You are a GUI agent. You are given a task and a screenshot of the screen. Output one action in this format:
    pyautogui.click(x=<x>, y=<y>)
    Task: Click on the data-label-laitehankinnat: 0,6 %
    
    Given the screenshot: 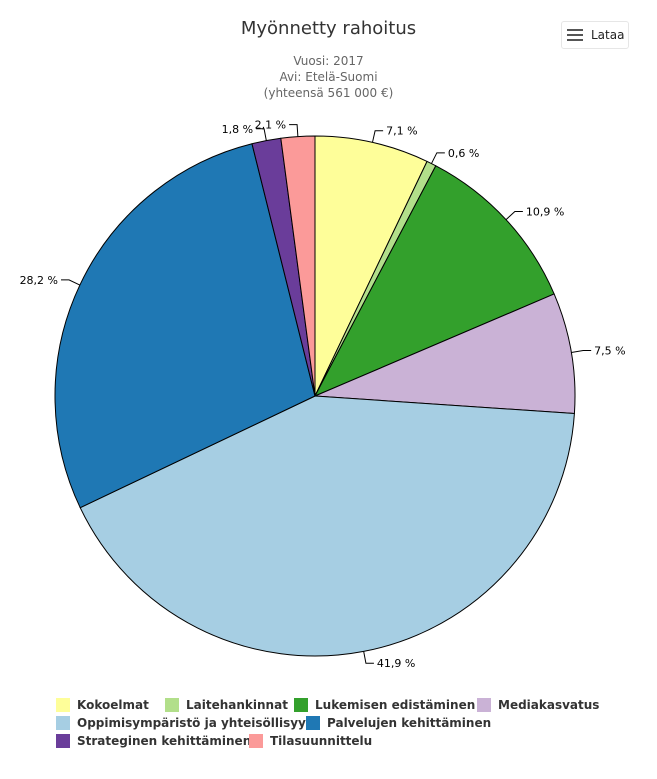 What is the action you would take?
    pyautogui.click(x=463, y=153)
    